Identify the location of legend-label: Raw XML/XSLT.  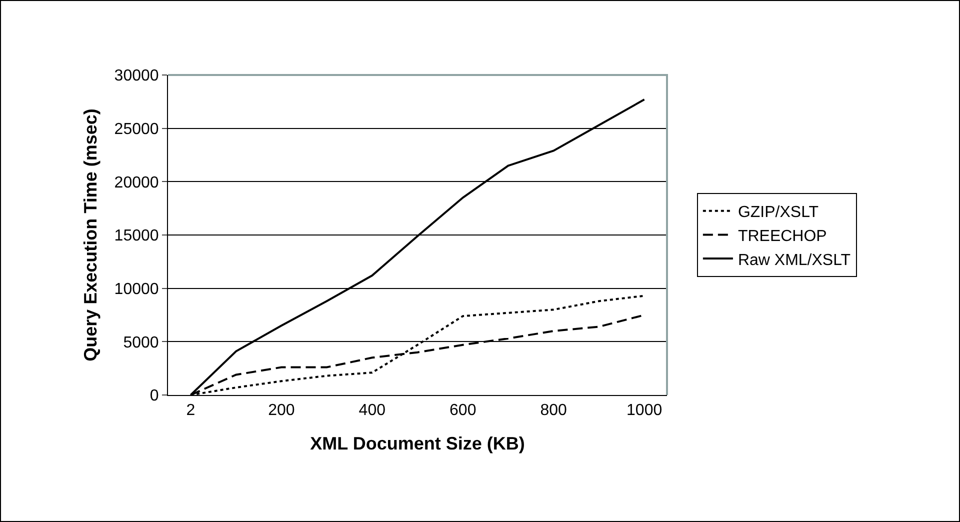
(794, 260).